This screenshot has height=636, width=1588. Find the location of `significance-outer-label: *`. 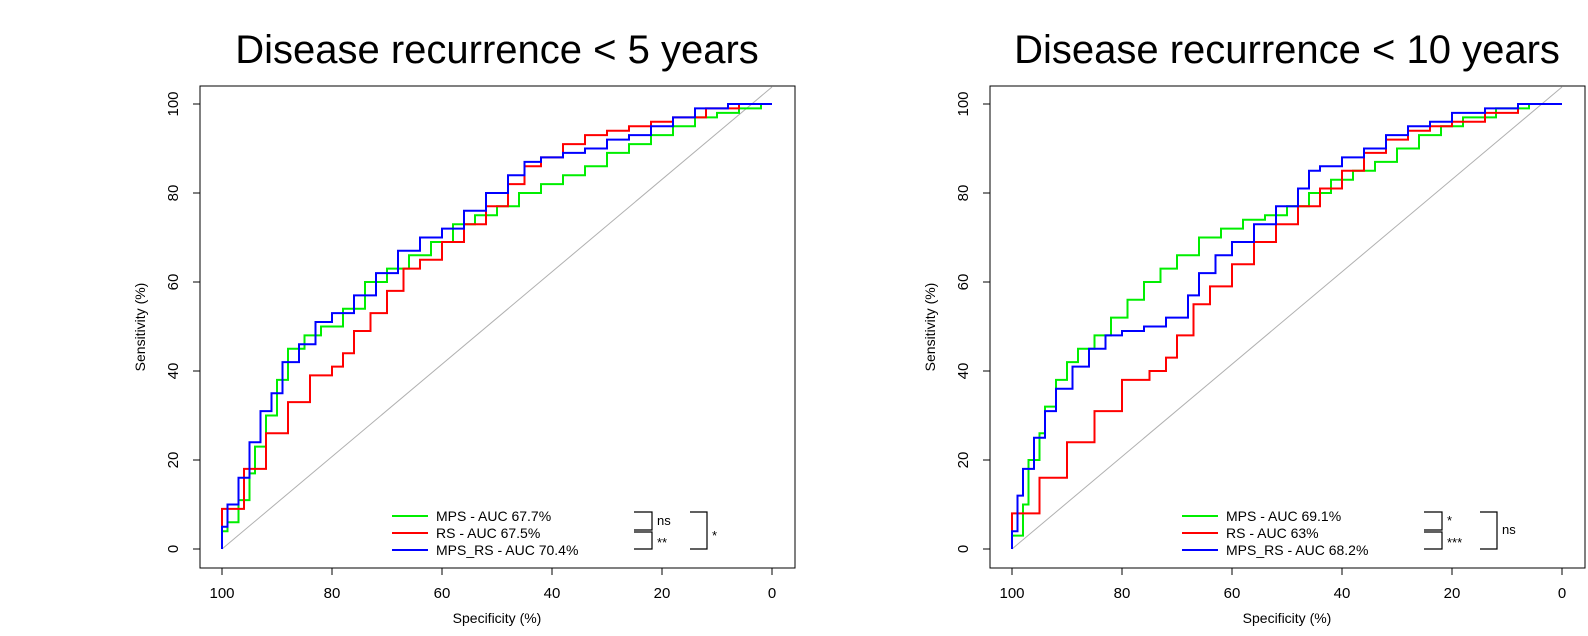

significance-outer-label: * is located at coordinates (714, 535).